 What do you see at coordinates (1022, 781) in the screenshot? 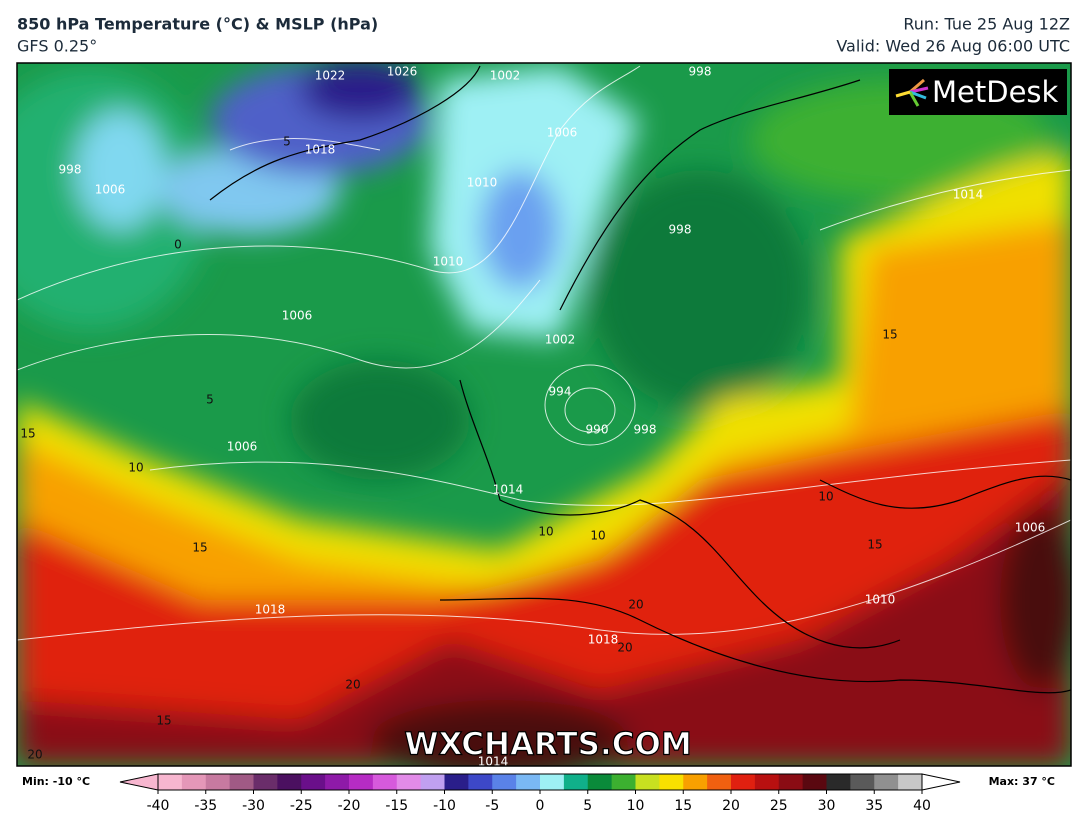
I see `max-label: Max: 37 °C` at bounding box center [1022, 781].